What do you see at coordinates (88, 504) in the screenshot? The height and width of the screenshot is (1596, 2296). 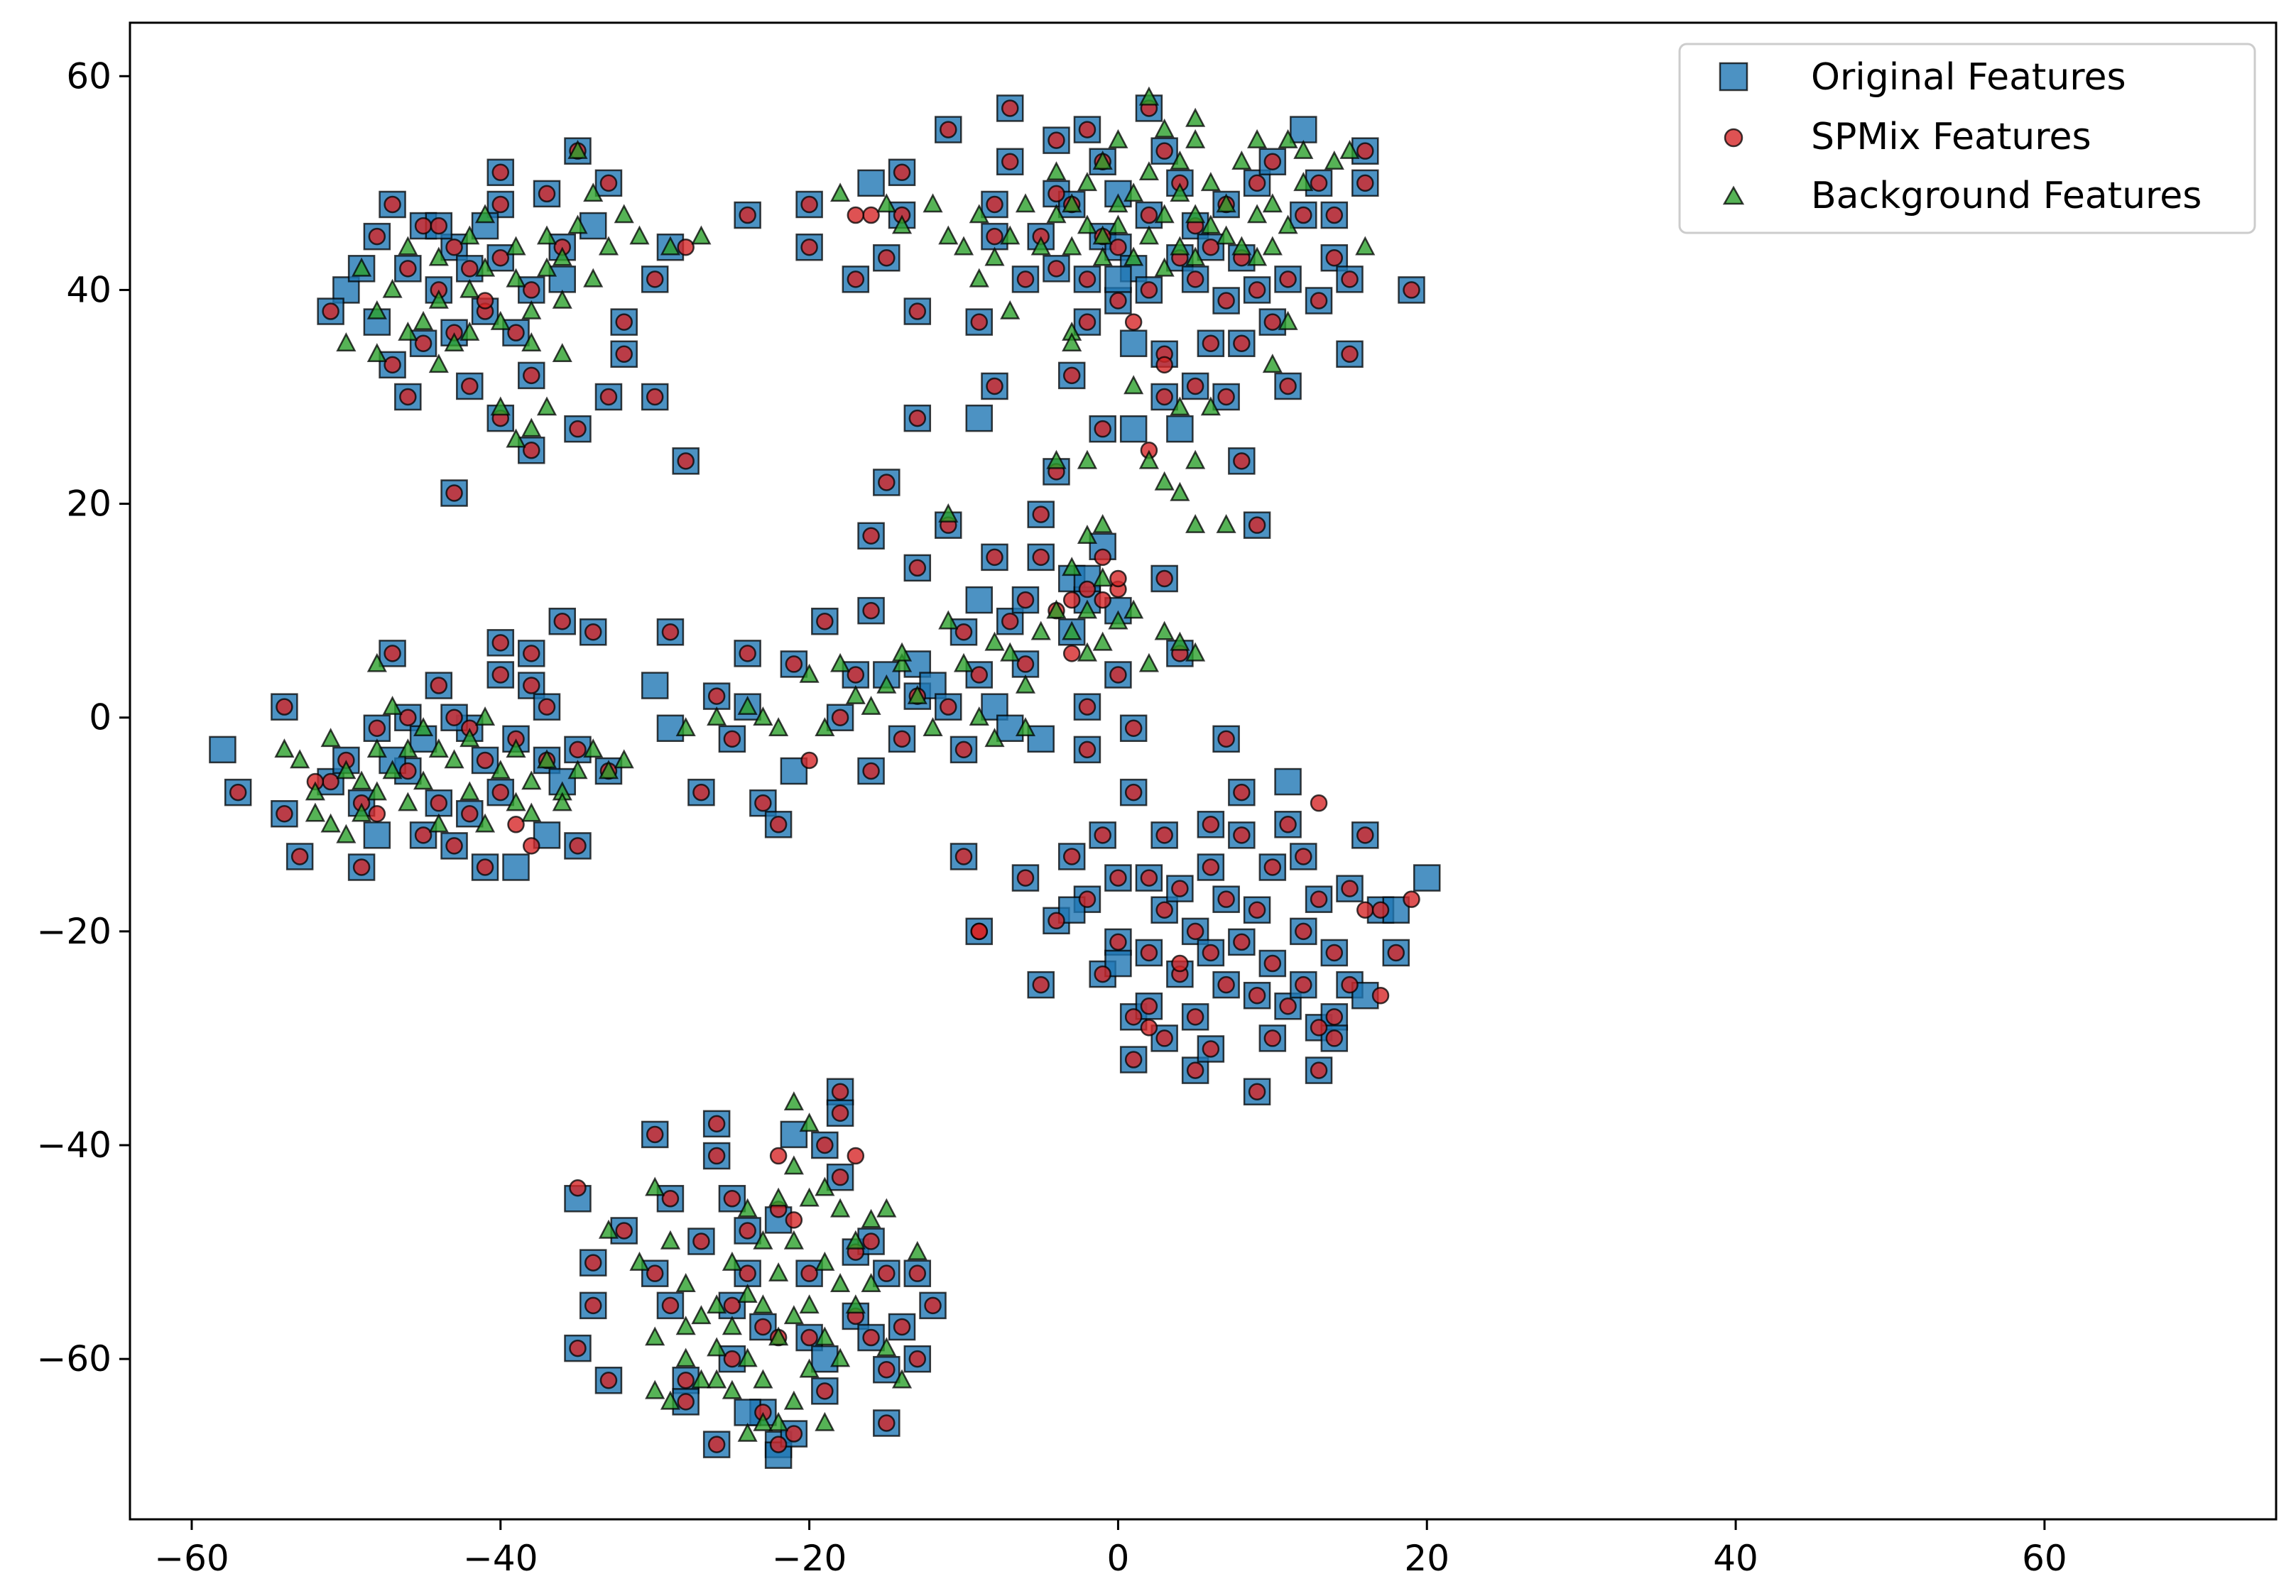 I see `y-tick-label: 20` at bounding box center [88, 504].